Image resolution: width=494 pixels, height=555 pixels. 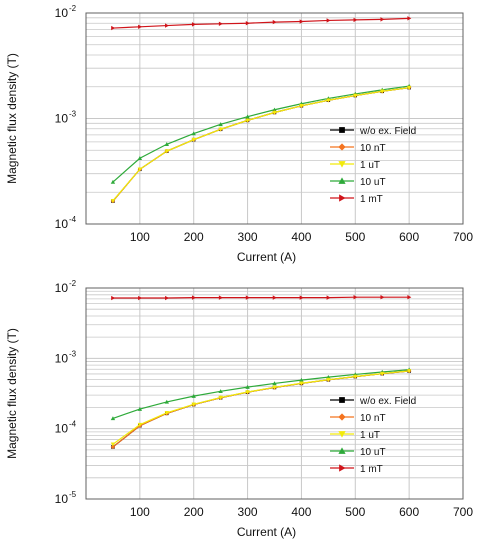 What do you see at coordinates (266, 532) in the screenshot?
I see `x-axis-label: Current (A)` at bounding box center [266, 532].